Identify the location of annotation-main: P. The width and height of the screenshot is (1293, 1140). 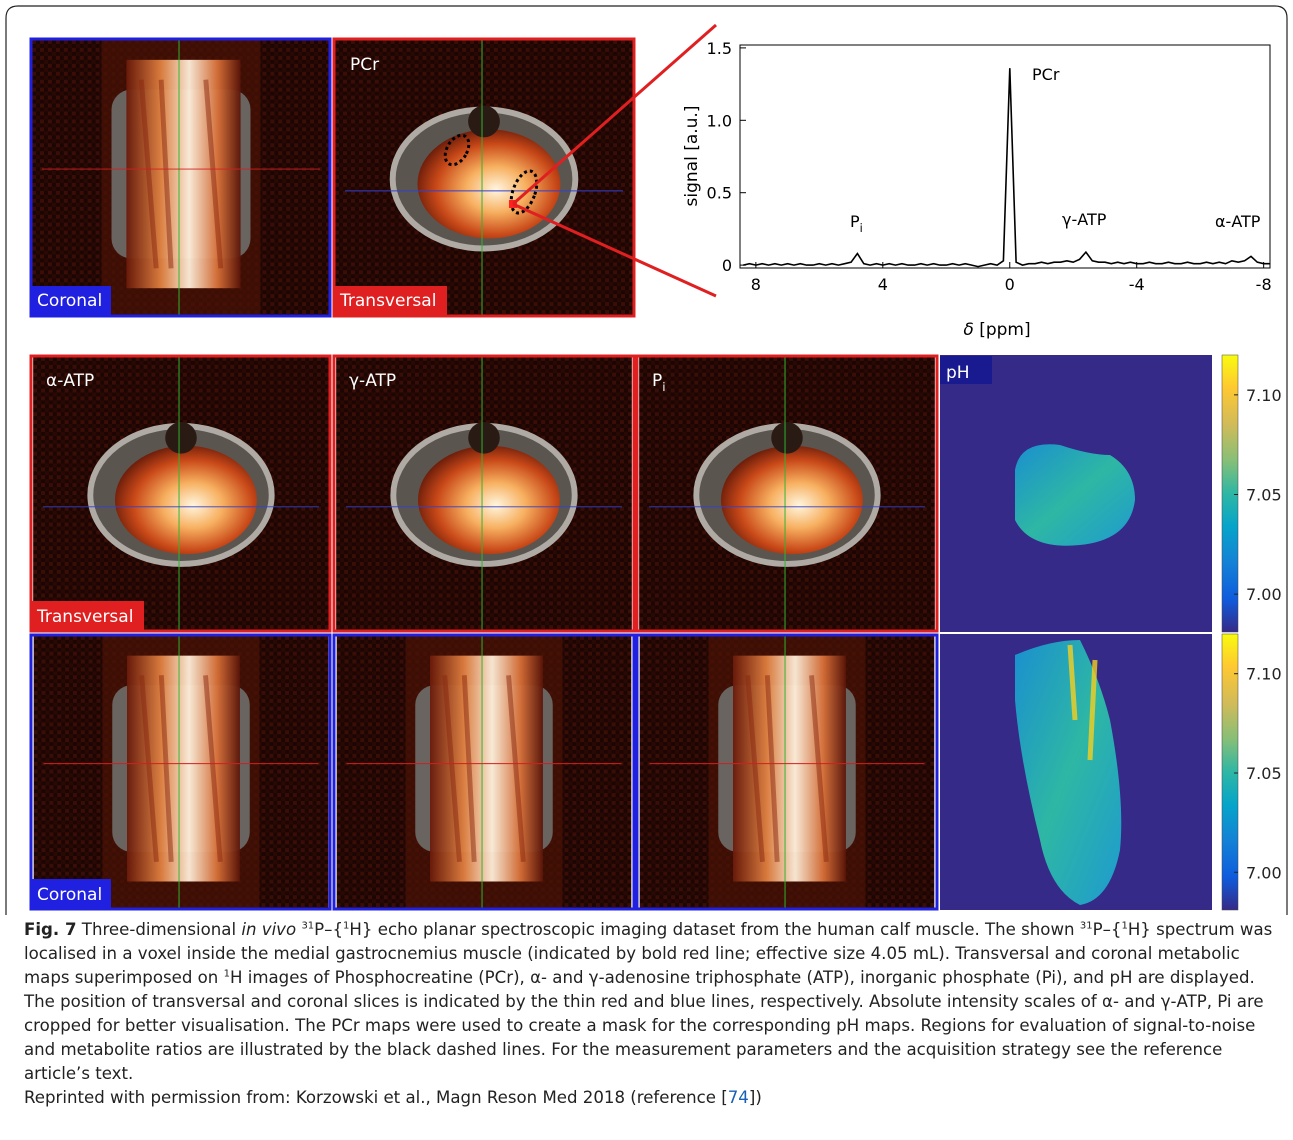
(855, 221).